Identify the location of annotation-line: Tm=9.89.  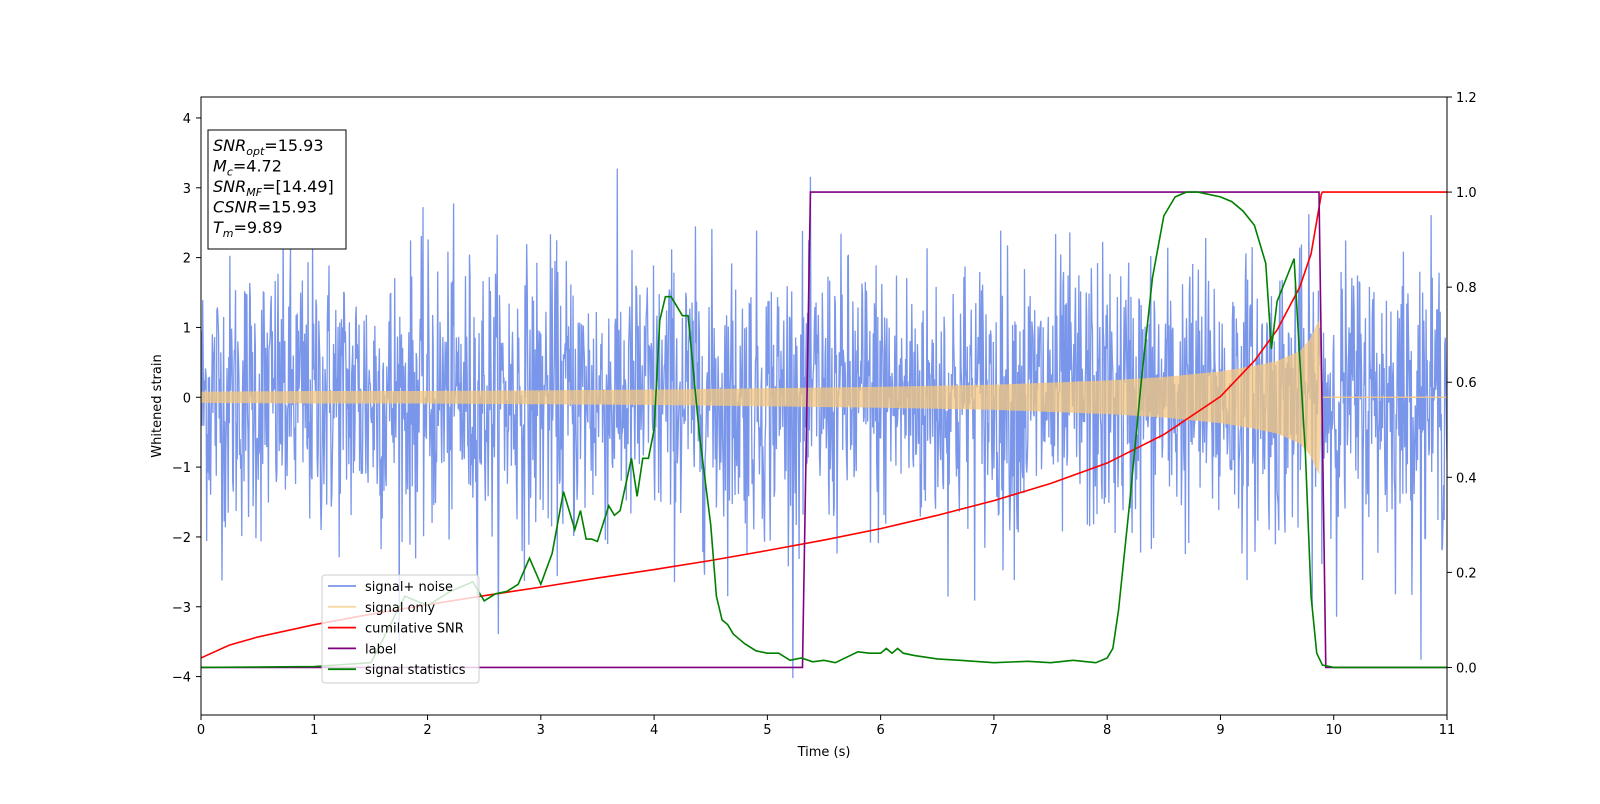
(248, 229).